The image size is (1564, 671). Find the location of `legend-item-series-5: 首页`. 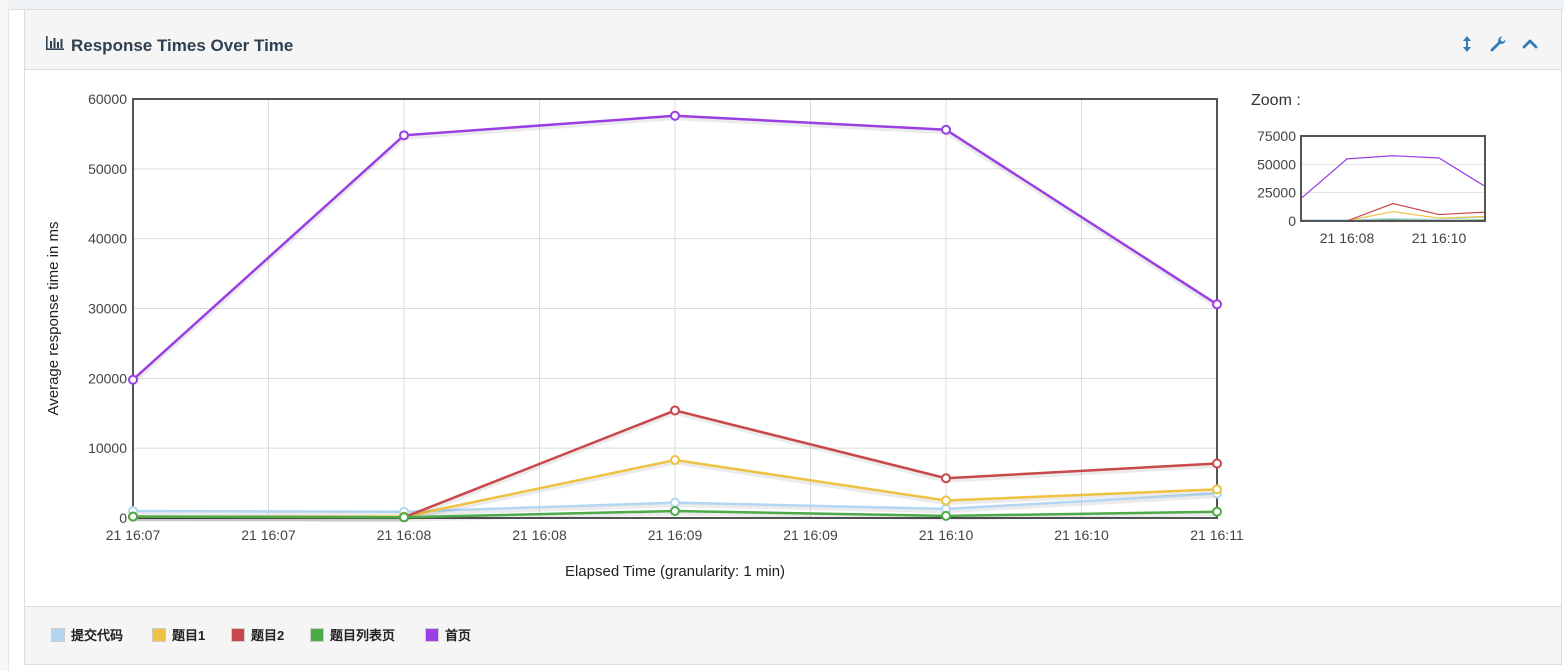

legend-item-series-5: 首页 is located at coordinates (448, 634).